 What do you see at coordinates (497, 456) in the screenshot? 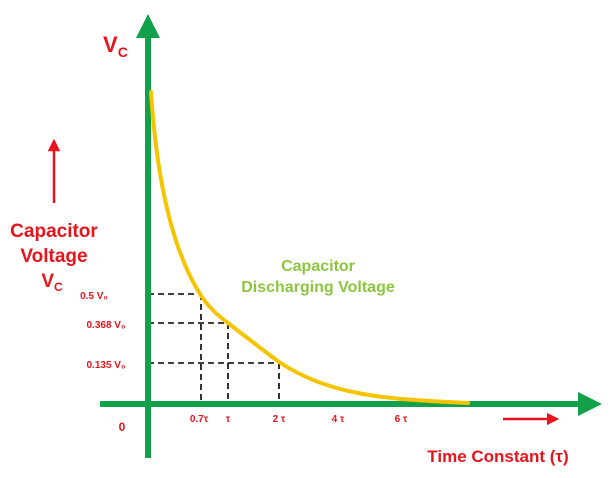
I see `x-axis-title: Time Constant (τ)` at bounding box center [497, 456].